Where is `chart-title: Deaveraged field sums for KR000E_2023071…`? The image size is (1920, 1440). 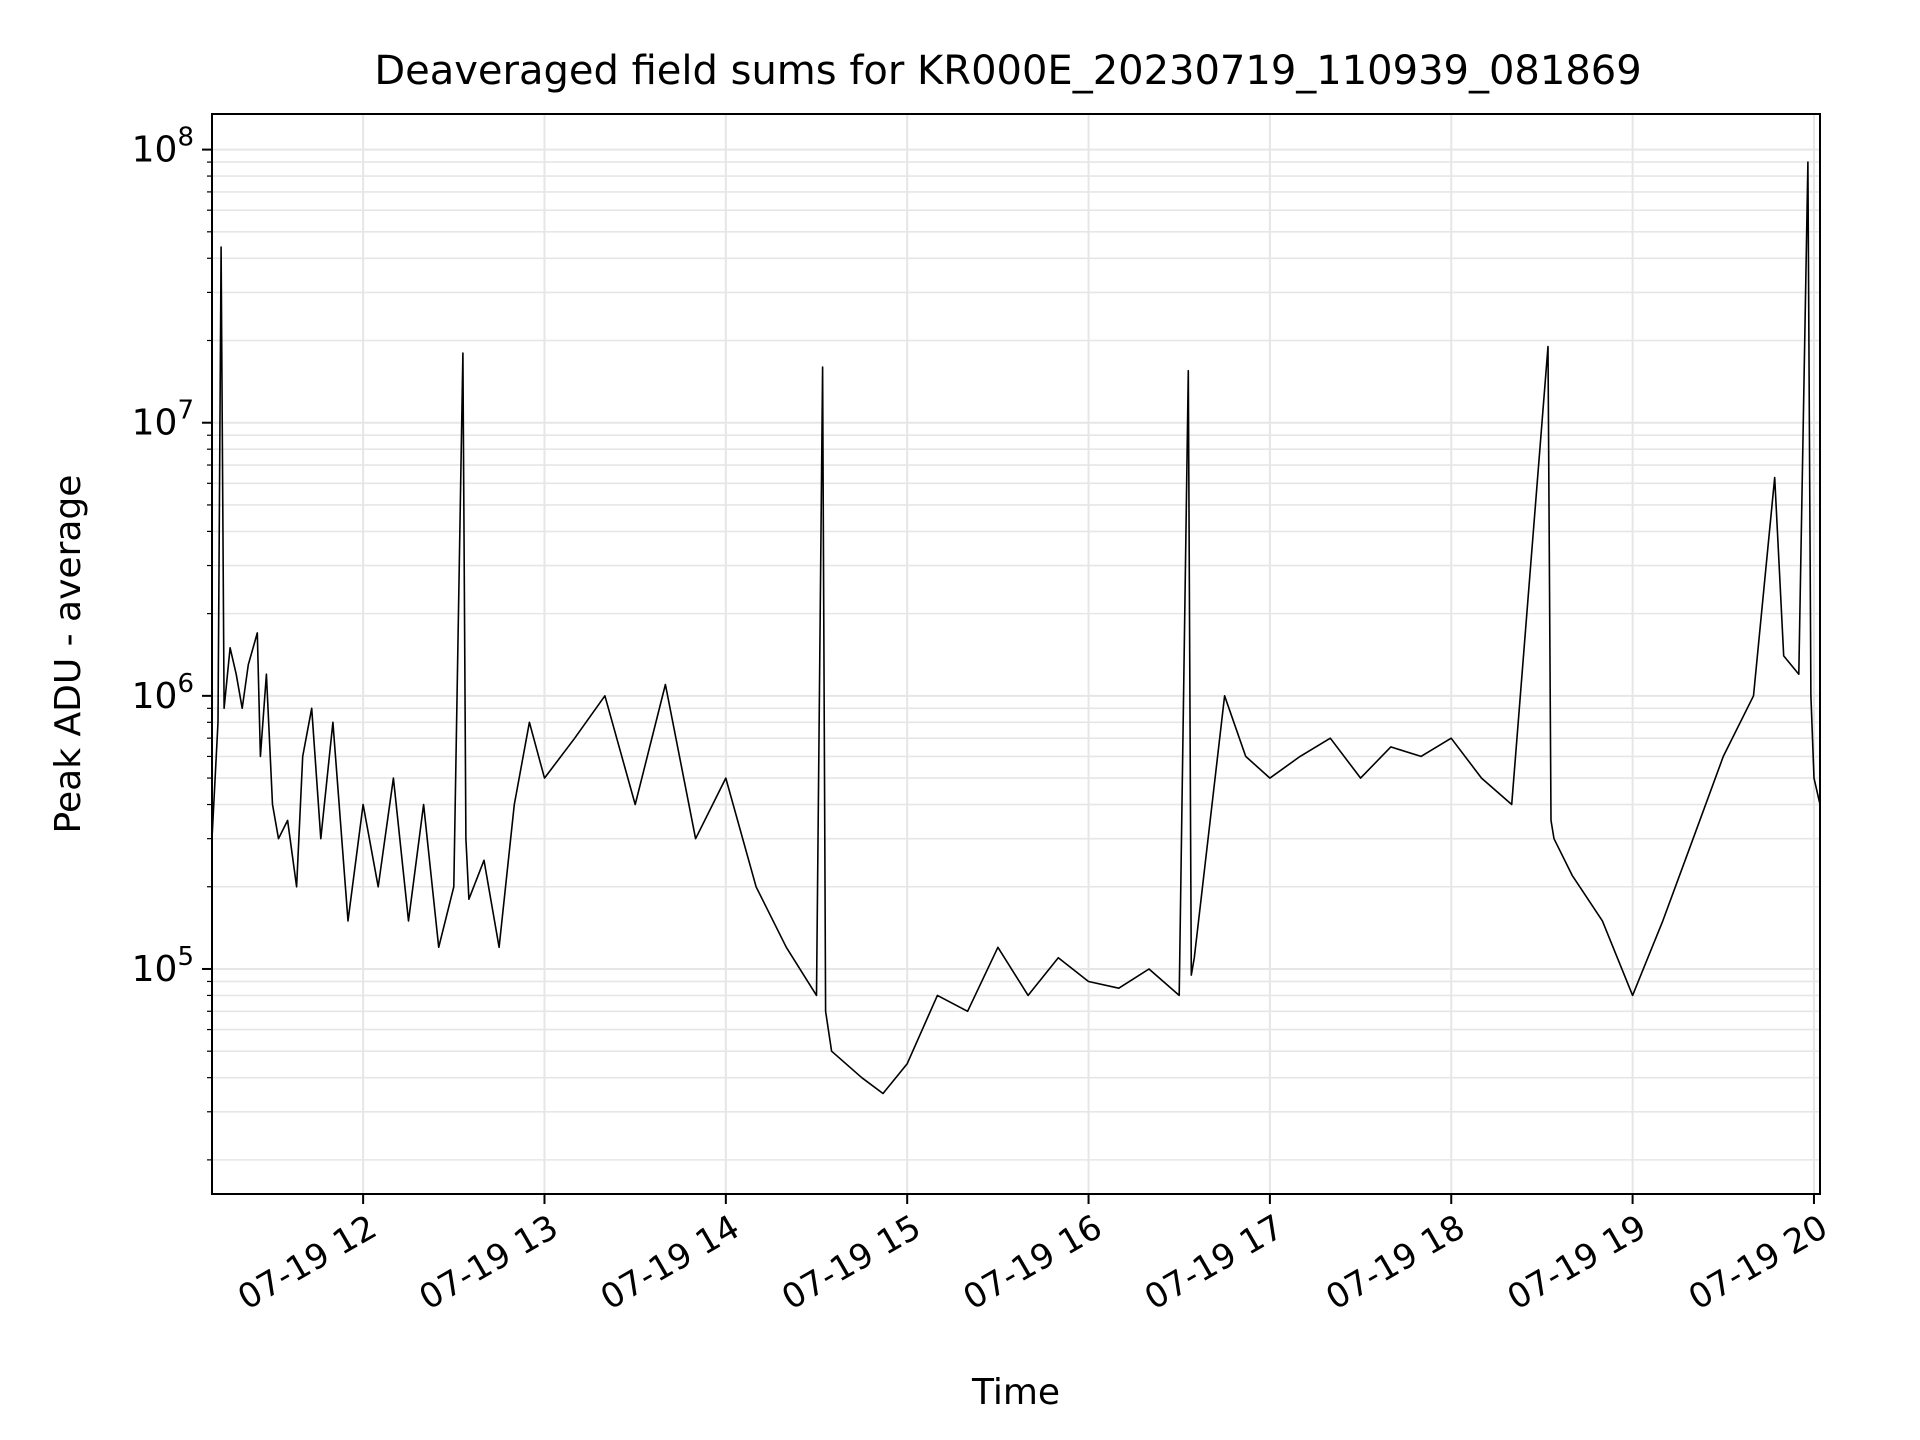 chart-title: Deaveraged field sums for KR000E_2023071… is located at coordinates (1007, 71).